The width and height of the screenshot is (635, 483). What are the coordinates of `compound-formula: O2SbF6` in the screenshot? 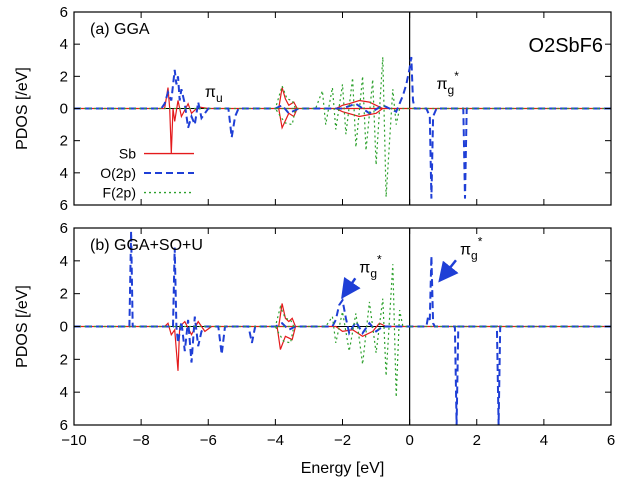 It's located at (566, 46).